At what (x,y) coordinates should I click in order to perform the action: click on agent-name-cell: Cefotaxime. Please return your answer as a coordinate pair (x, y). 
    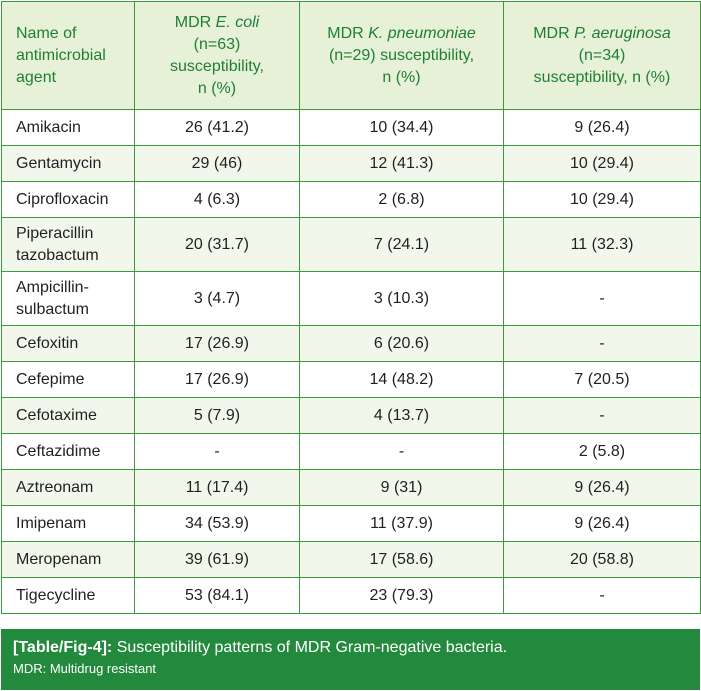
    Looking at the image, I should click on (68, 415).